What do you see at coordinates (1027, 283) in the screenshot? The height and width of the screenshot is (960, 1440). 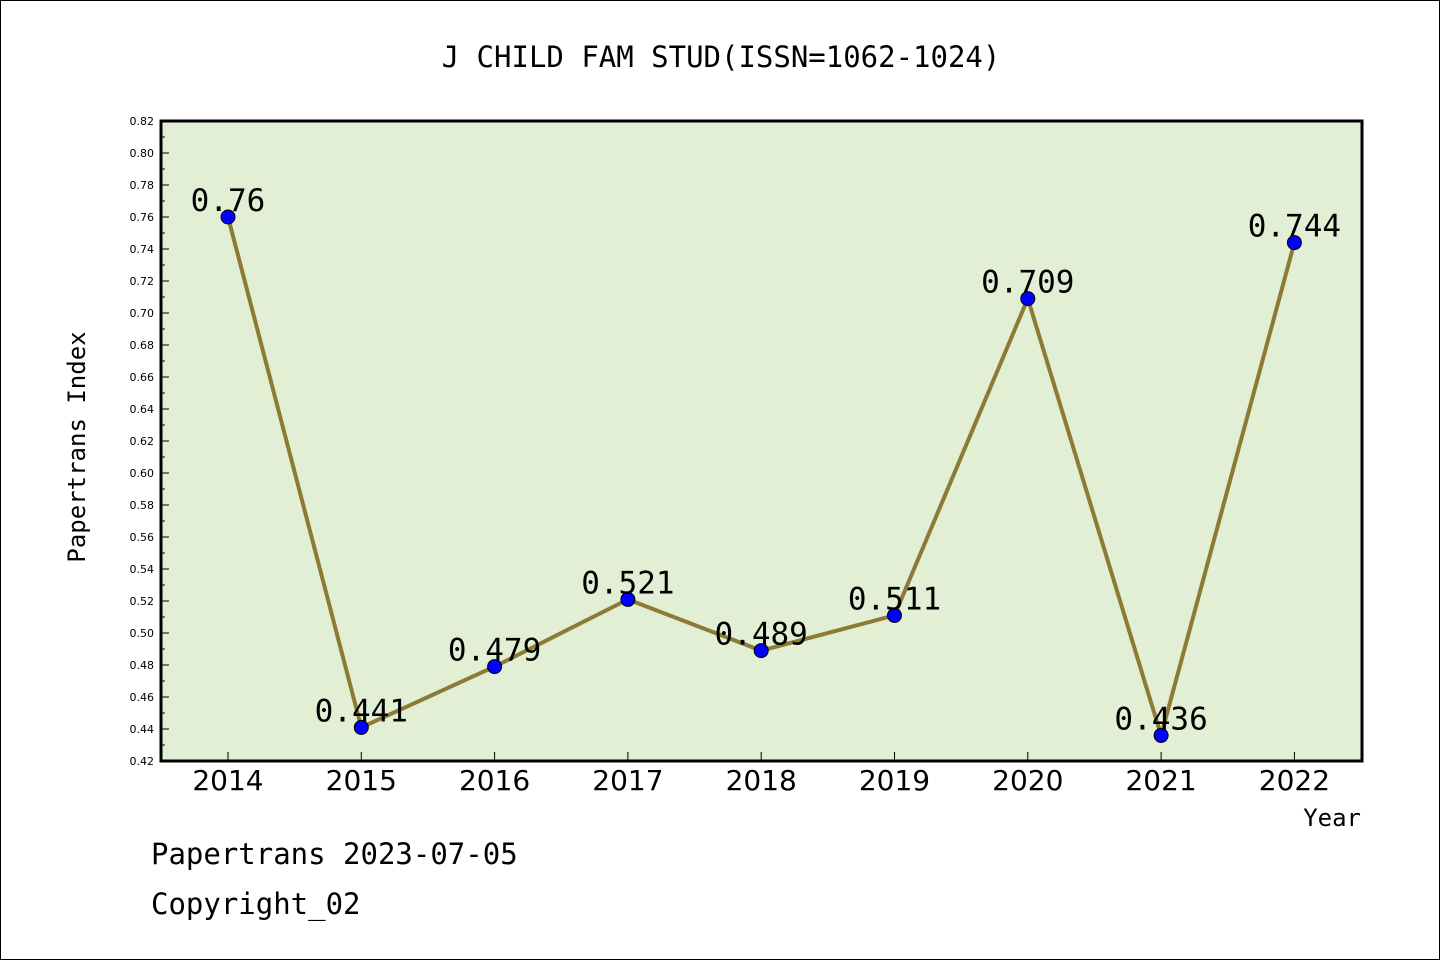 I see `data-label: 0.709` at bounding box center [1027, 283].